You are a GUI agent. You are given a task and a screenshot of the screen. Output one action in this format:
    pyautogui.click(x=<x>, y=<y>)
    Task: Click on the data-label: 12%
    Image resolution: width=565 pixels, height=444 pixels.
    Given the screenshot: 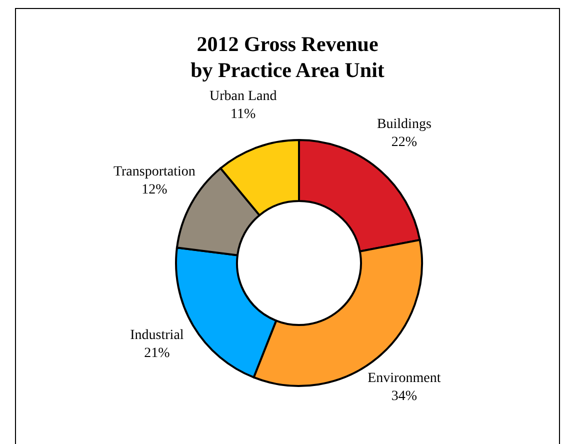 What is the action you would take?
    pyautogui.click(x=155, y=190)
    